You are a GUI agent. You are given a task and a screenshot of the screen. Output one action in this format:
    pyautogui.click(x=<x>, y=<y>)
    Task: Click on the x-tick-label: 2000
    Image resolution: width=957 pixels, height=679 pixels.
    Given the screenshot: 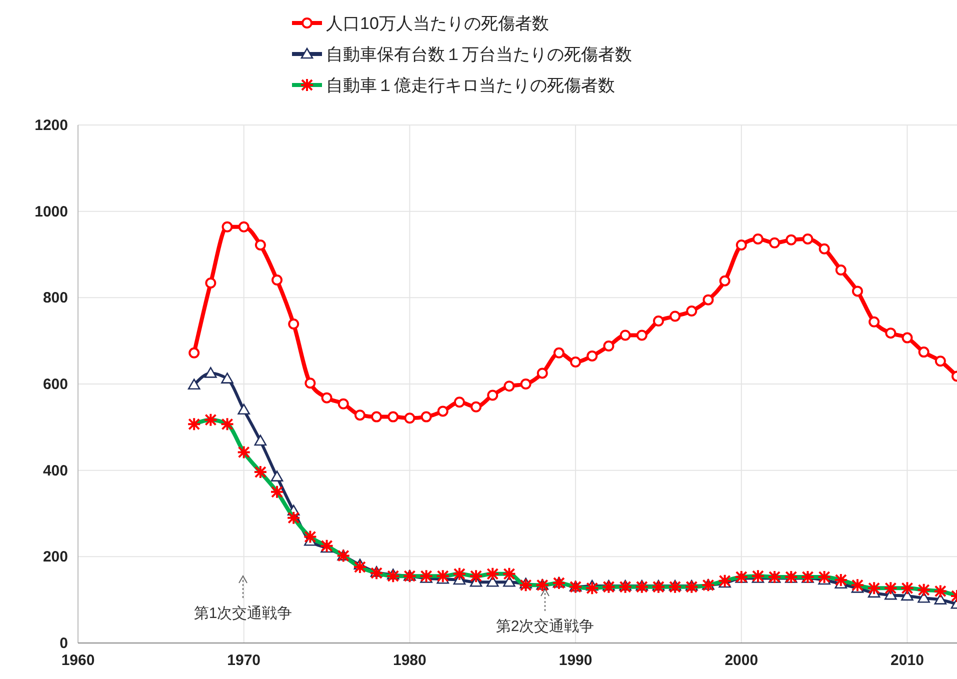 What is the action you would take?
    pyautogui.click(x=741, y=660)
    